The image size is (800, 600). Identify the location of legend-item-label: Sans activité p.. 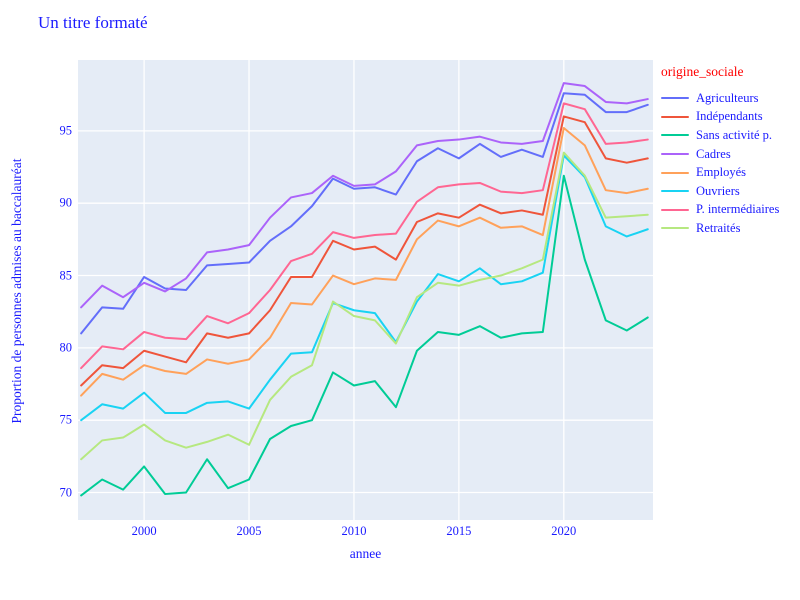
(734, 134).